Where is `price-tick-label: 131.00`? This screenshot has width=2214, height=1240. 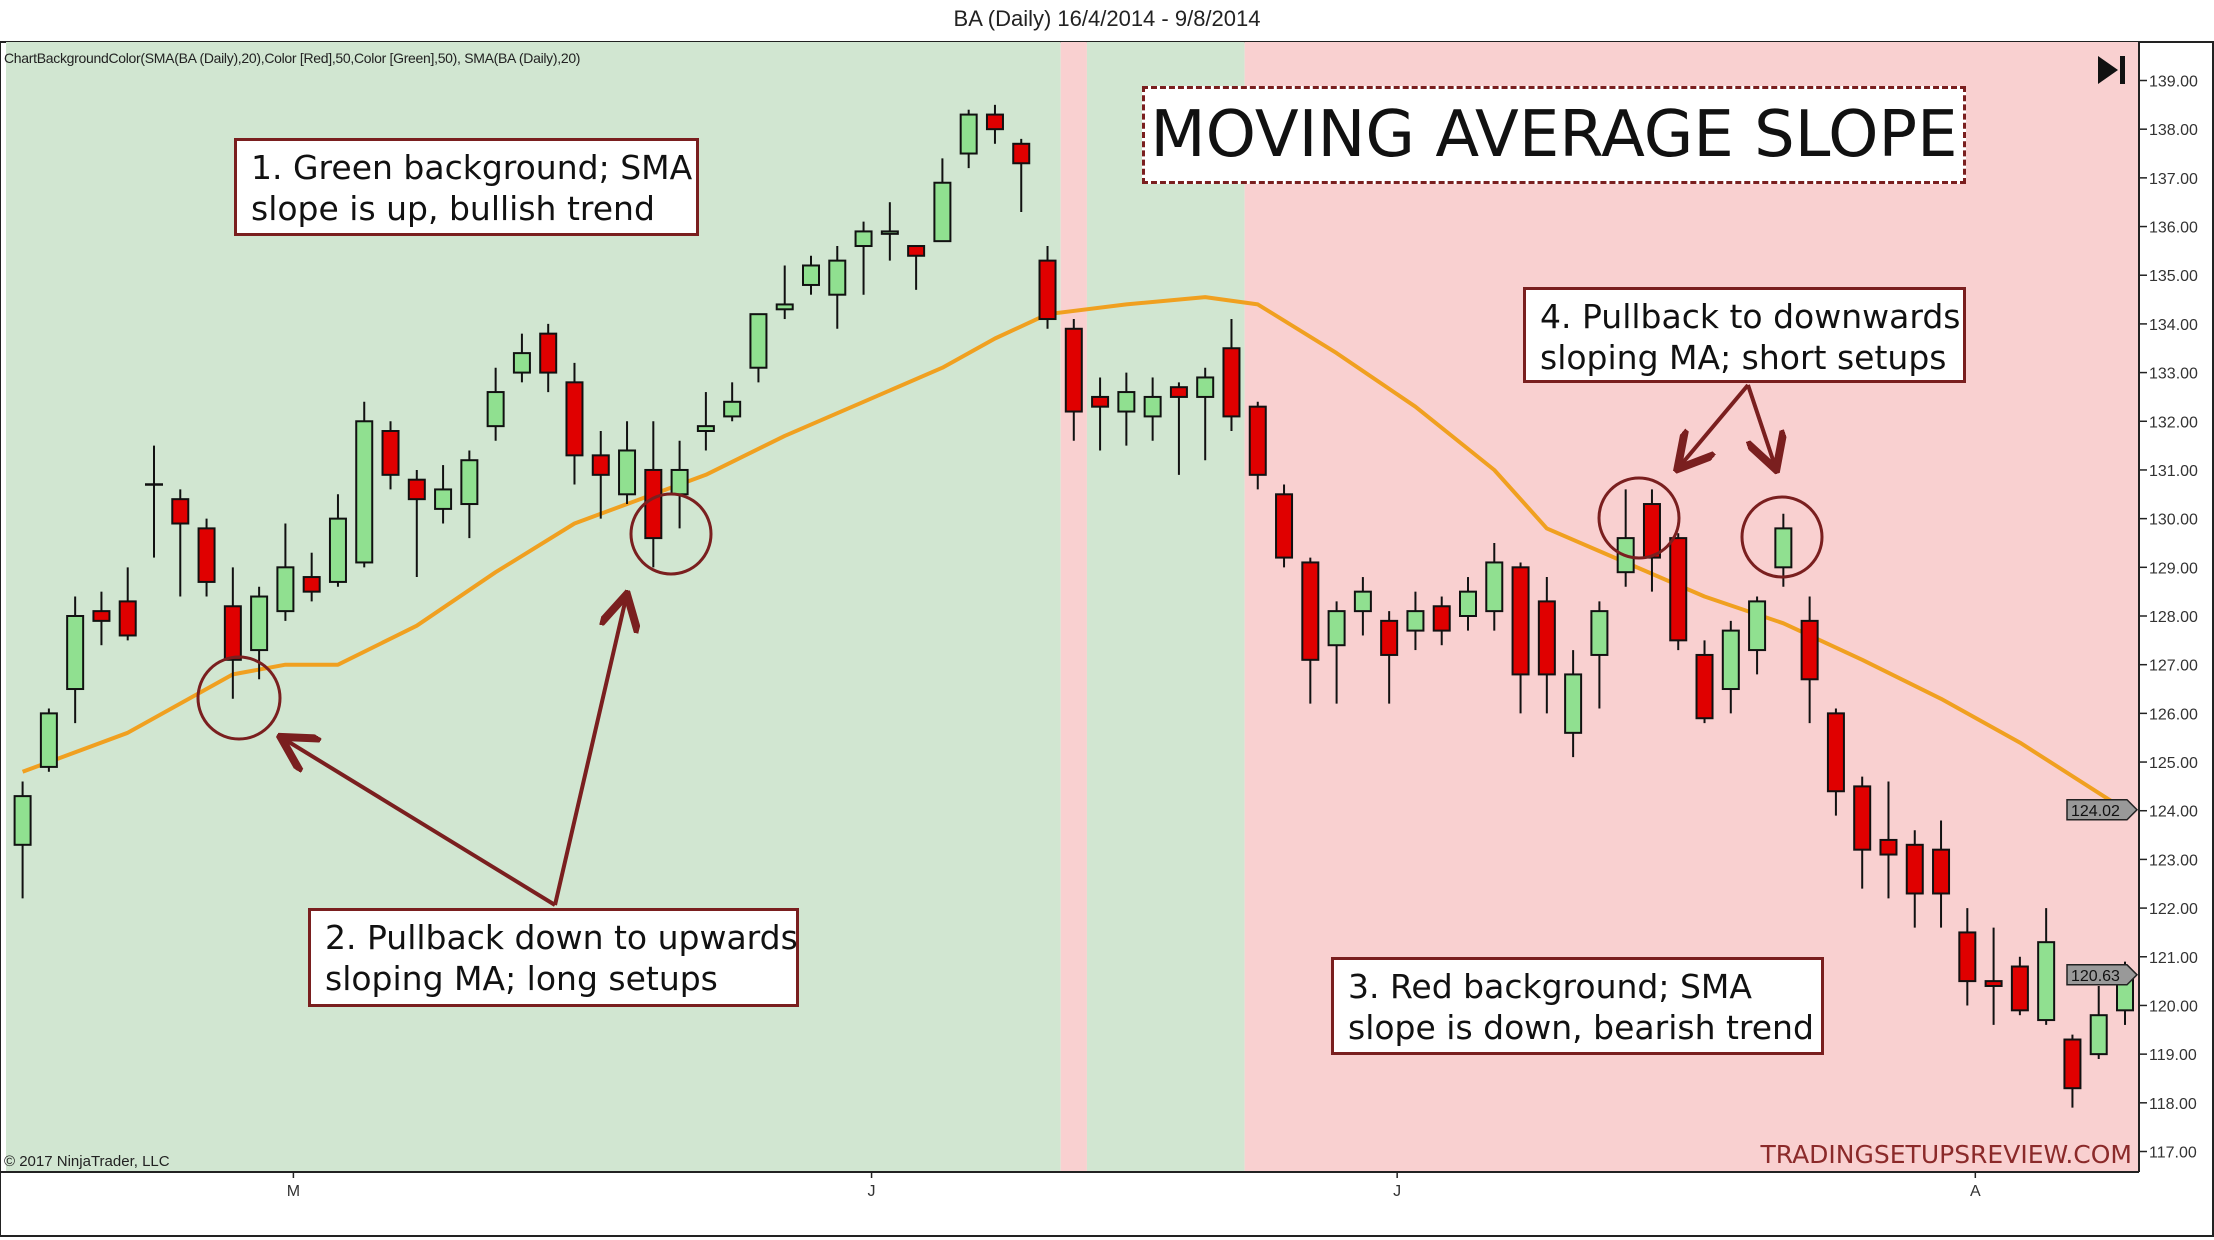
price-tick-label: 131.00 is located at coordinates (2173, 471).